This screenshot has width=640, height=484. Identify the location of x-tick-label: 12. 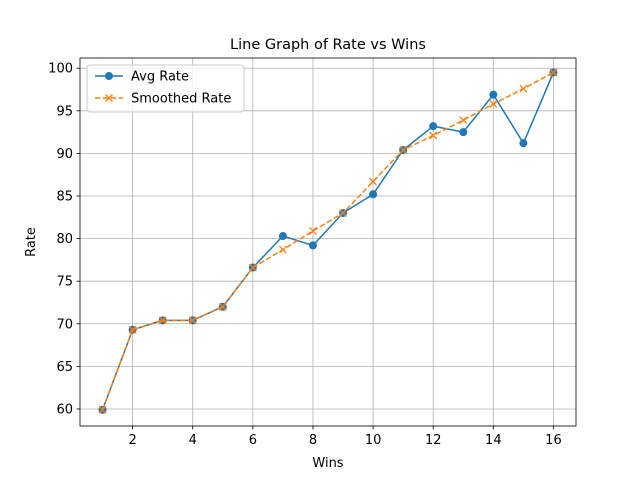
(433, 440).